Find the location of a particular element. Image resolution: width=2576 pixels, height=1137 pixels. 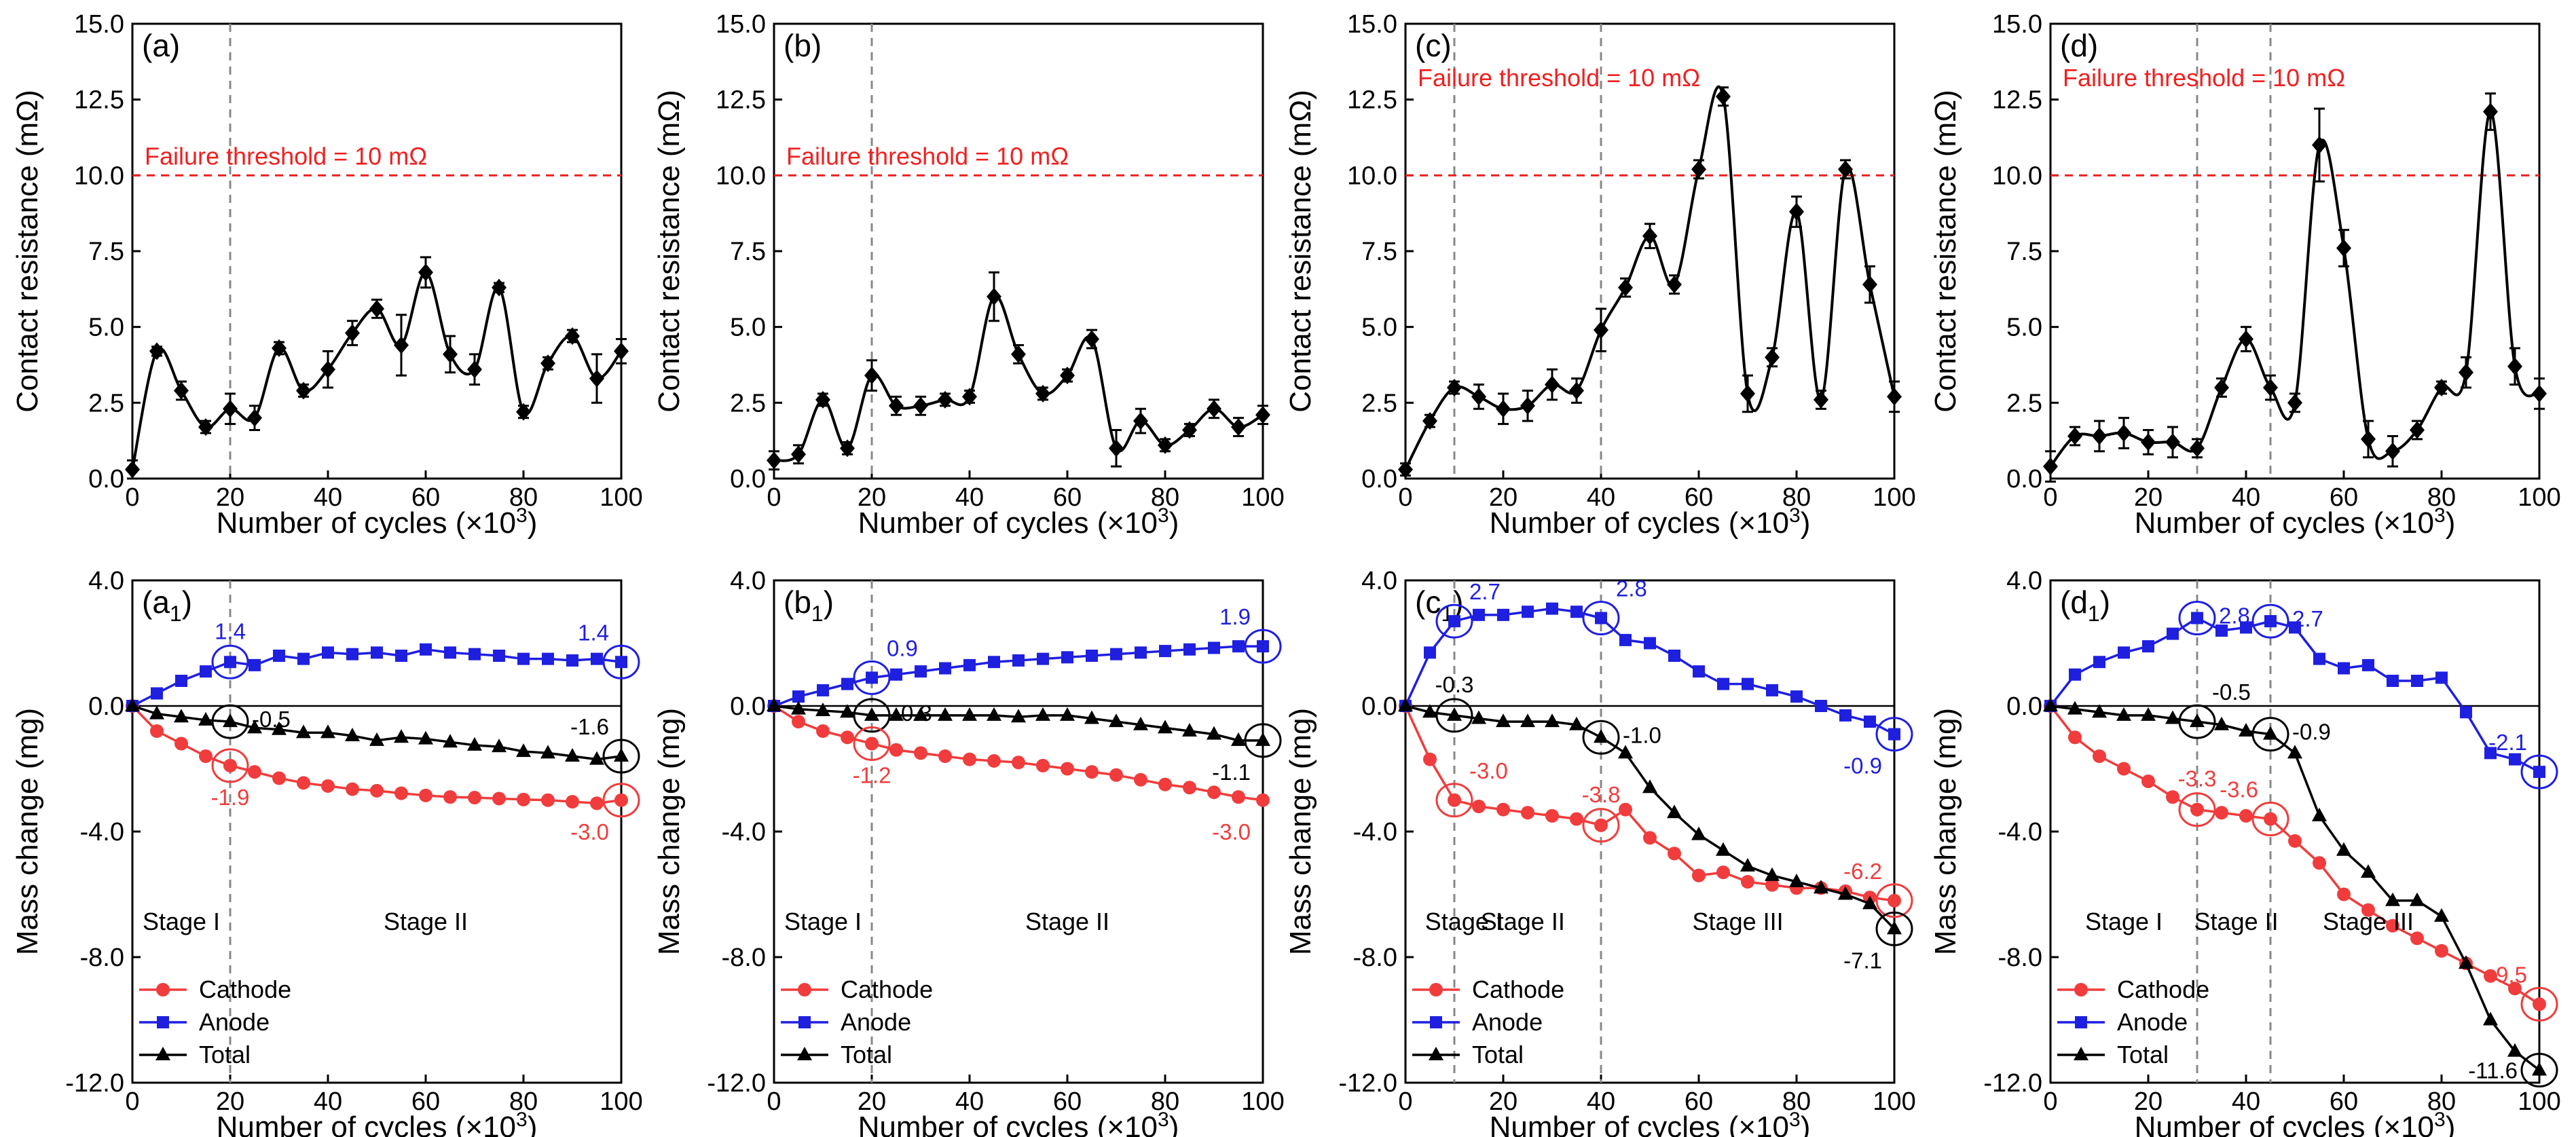

panel-label-main: (a) is located at coordinates (161, 45).